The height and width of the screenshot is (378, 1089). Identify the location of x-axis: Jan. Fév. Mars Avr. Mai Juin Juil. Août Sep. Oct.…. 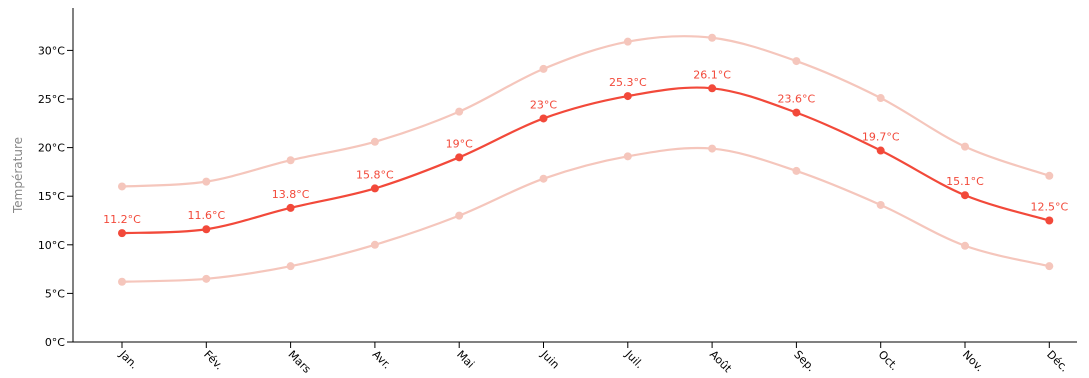
(575, 358).